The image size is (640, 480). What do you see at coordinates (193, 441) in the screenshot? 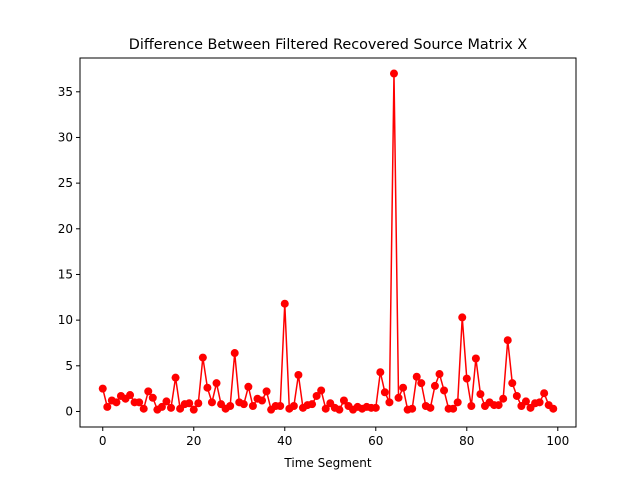
I see `x-tick-label: 20` at bounding box center [193, 441].